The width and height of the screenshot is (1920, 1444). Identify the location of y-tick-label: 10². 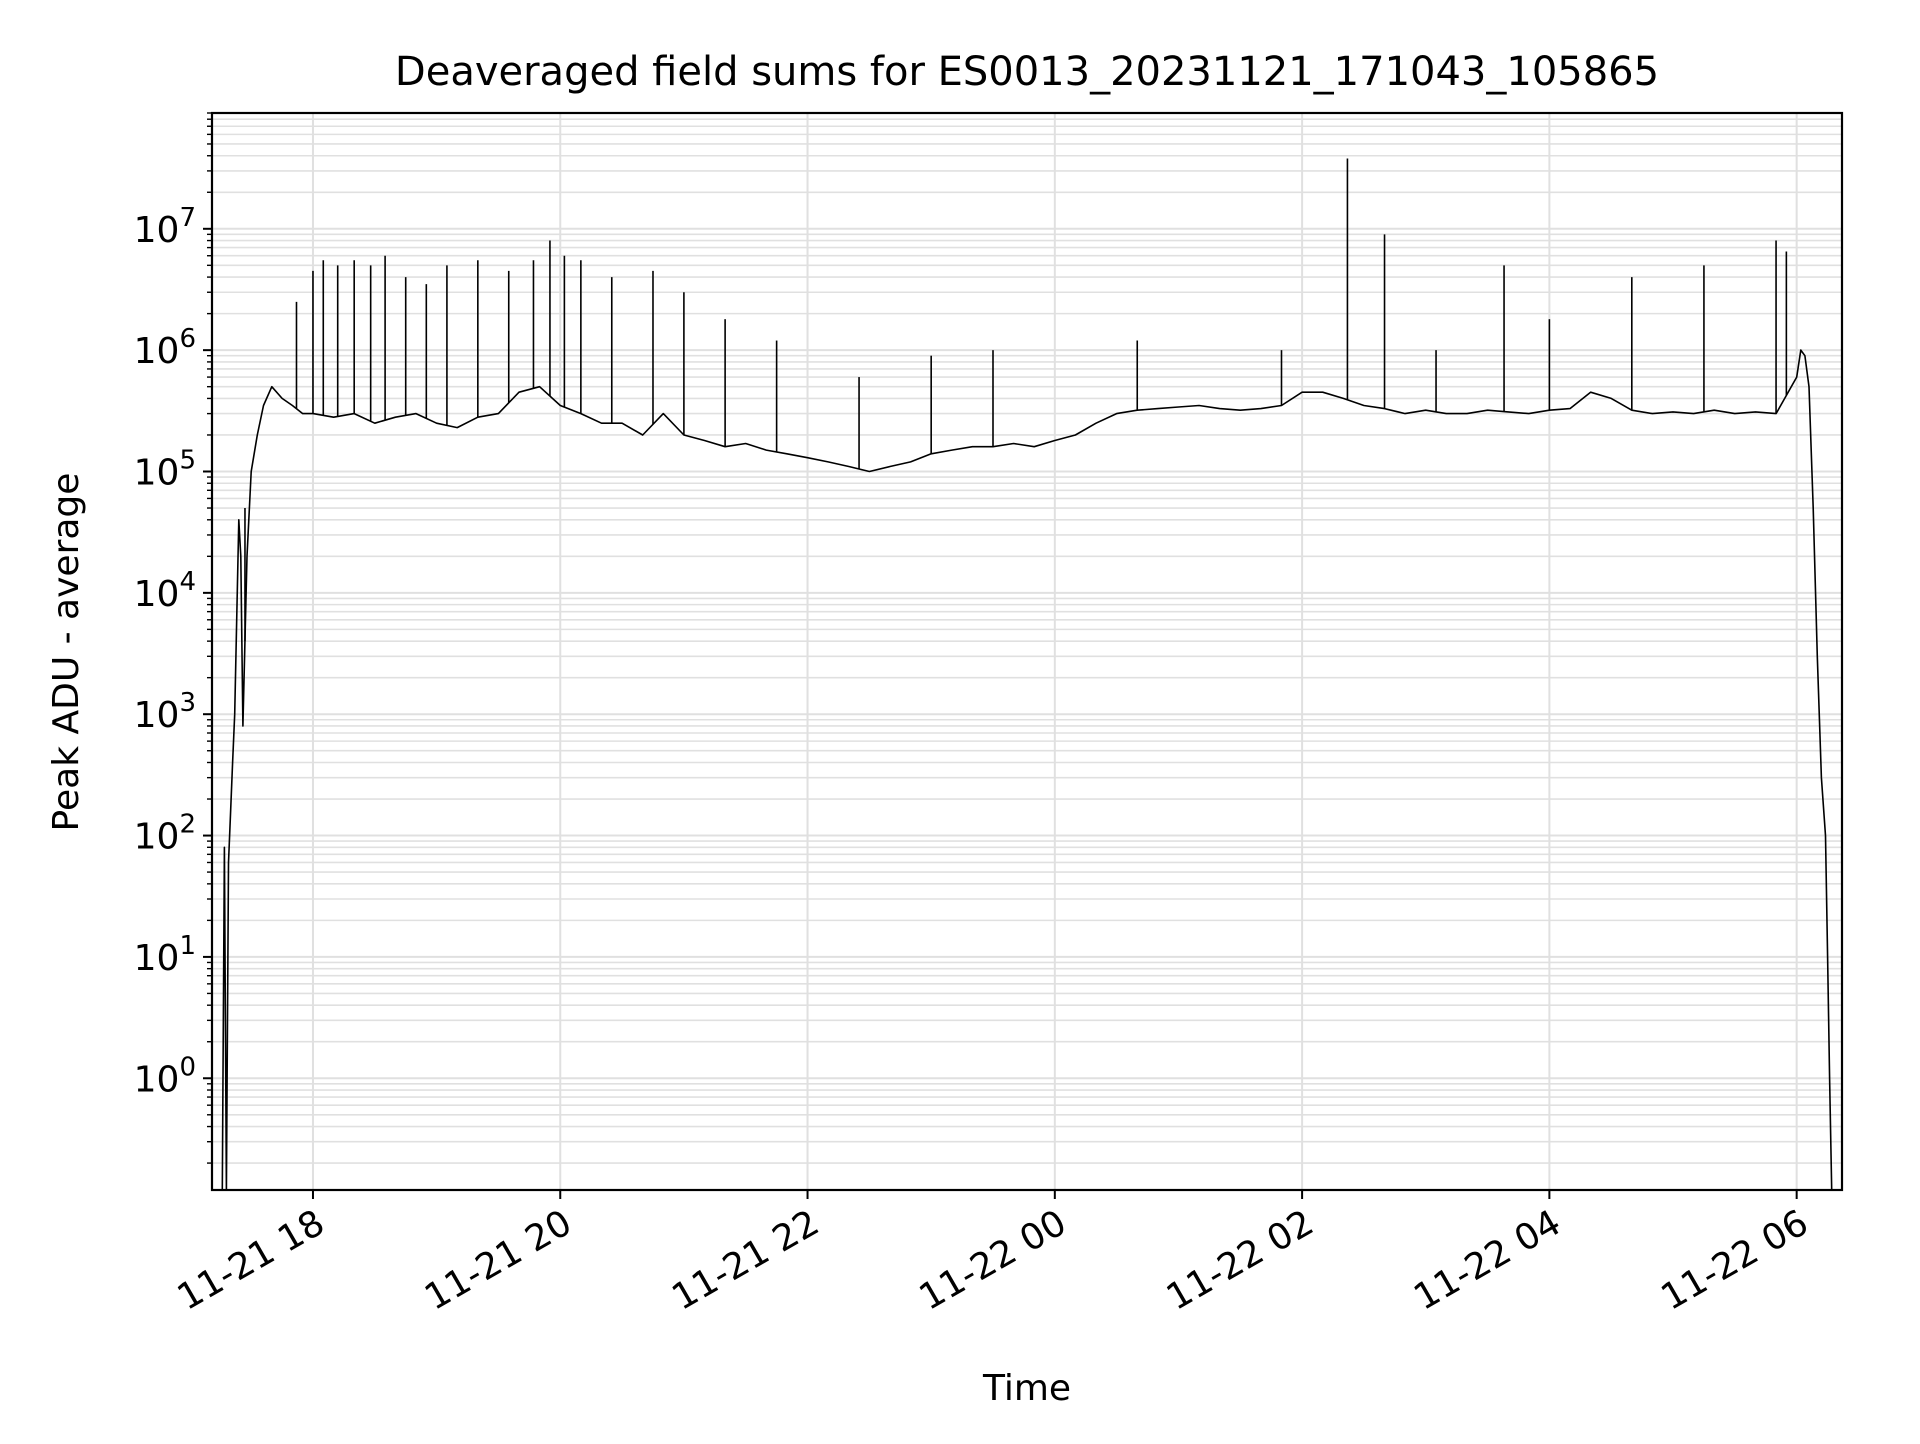
(165, 834).